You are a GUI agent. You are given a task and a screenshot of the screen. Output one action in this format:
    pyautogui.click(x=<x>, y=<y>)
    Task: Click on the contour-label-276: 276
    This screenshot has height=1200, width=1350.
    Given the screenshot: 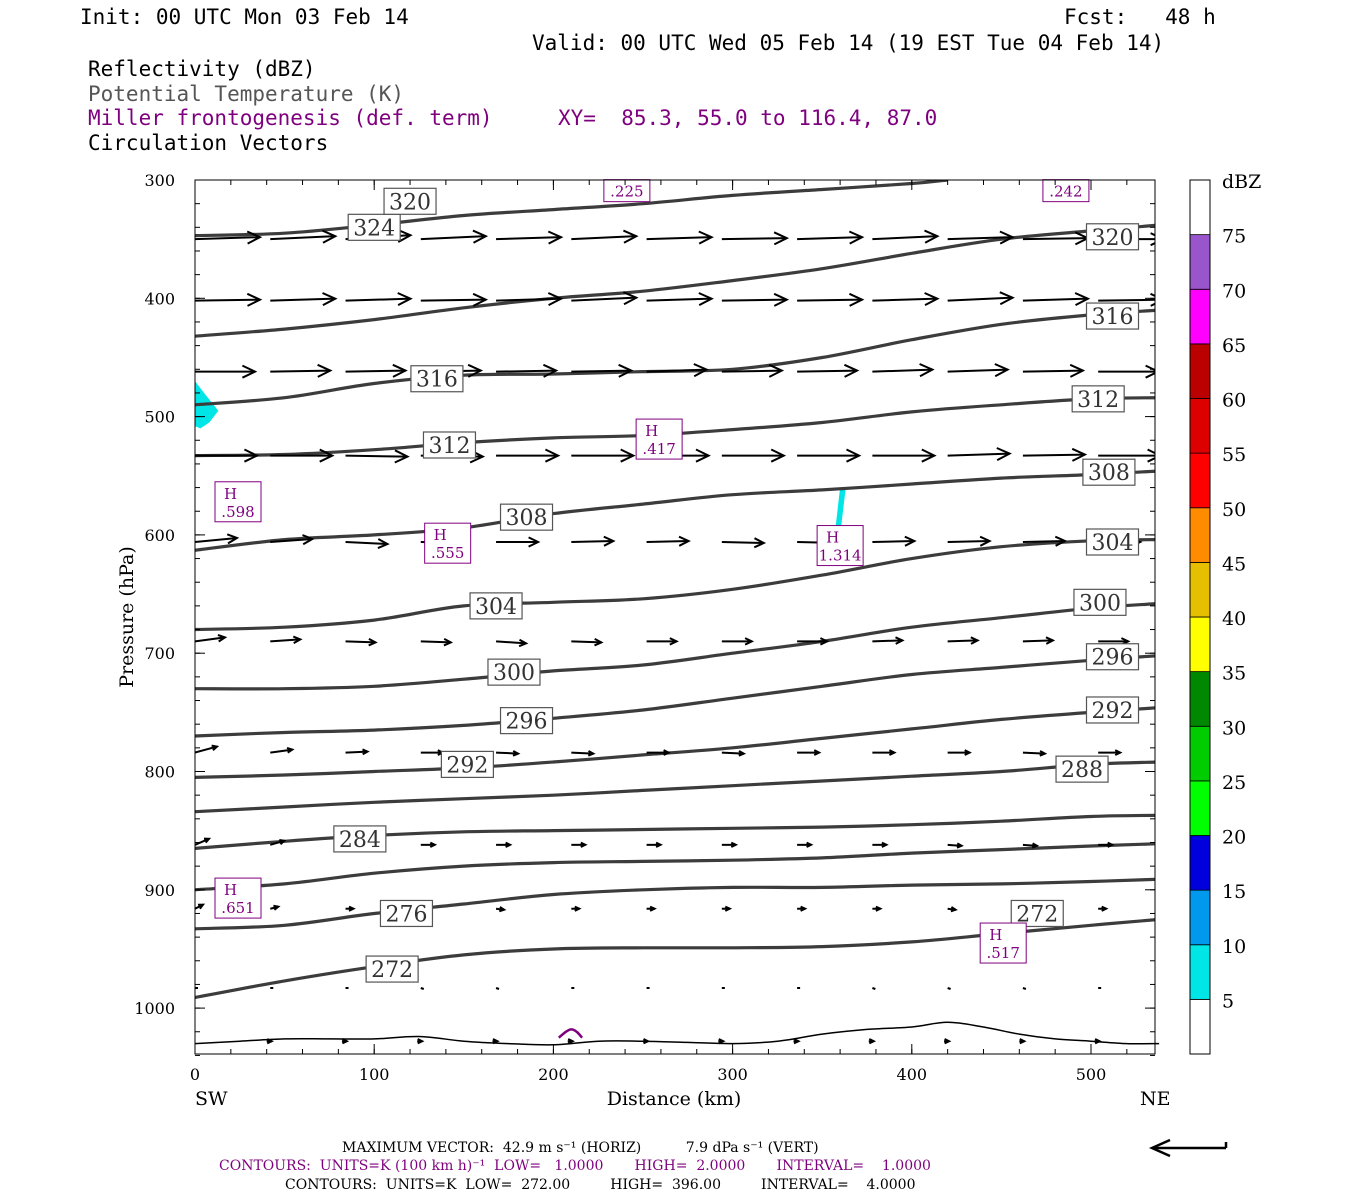 What is the action you would take?
    pyautogui.click(x=406, y=914)
    